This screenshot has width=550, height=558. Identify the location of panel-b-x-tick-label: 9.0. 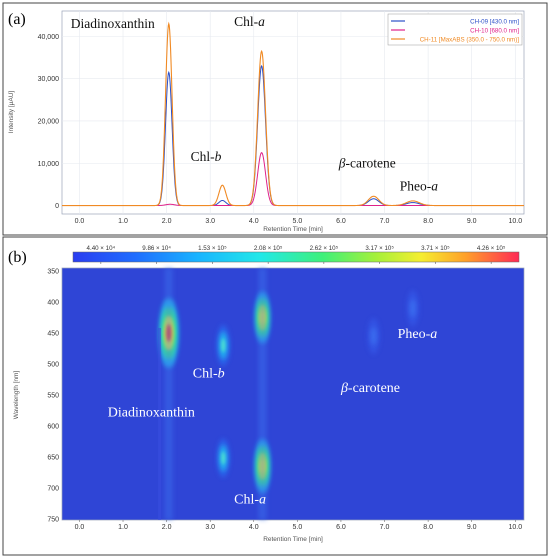
(472, 527).